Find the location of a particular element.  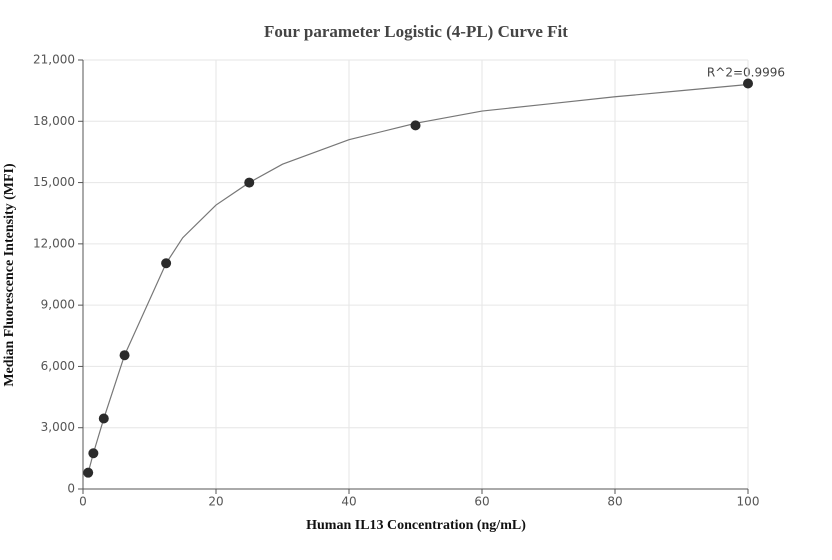

y-tick-label: 6,000 is located at coordinates (58, 366).